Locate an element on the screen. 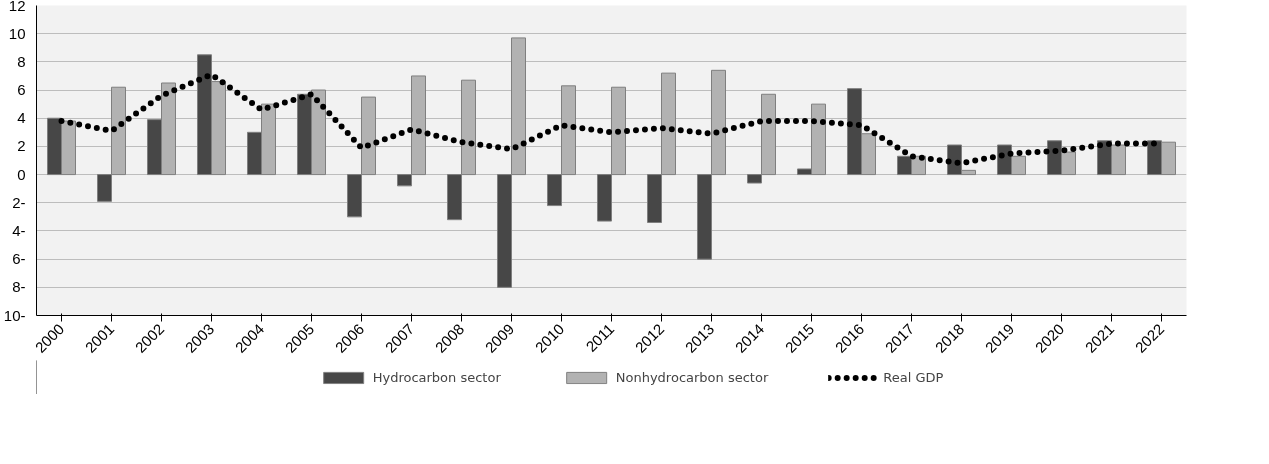 The height and width of the screenshot is (464, 1269). y-tick-label: 0 is located at coordinates (21, 174).